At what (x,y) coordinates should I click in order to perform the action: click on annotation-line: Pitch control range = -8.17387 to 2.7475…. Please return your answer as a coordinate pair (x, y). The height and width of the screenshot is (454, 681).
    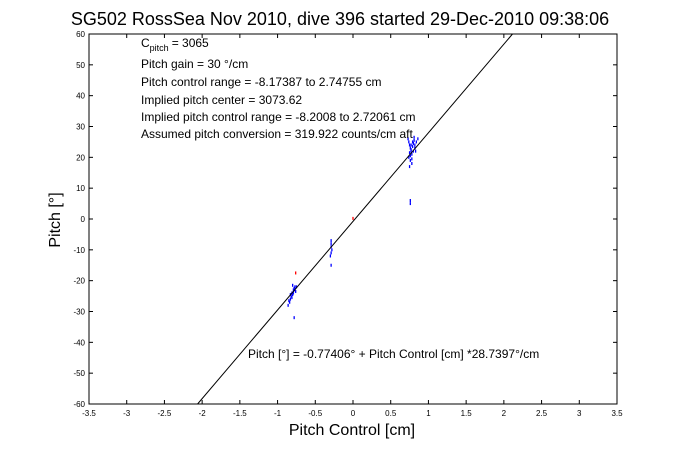
    Looking at the image, I should click on (261, 82).